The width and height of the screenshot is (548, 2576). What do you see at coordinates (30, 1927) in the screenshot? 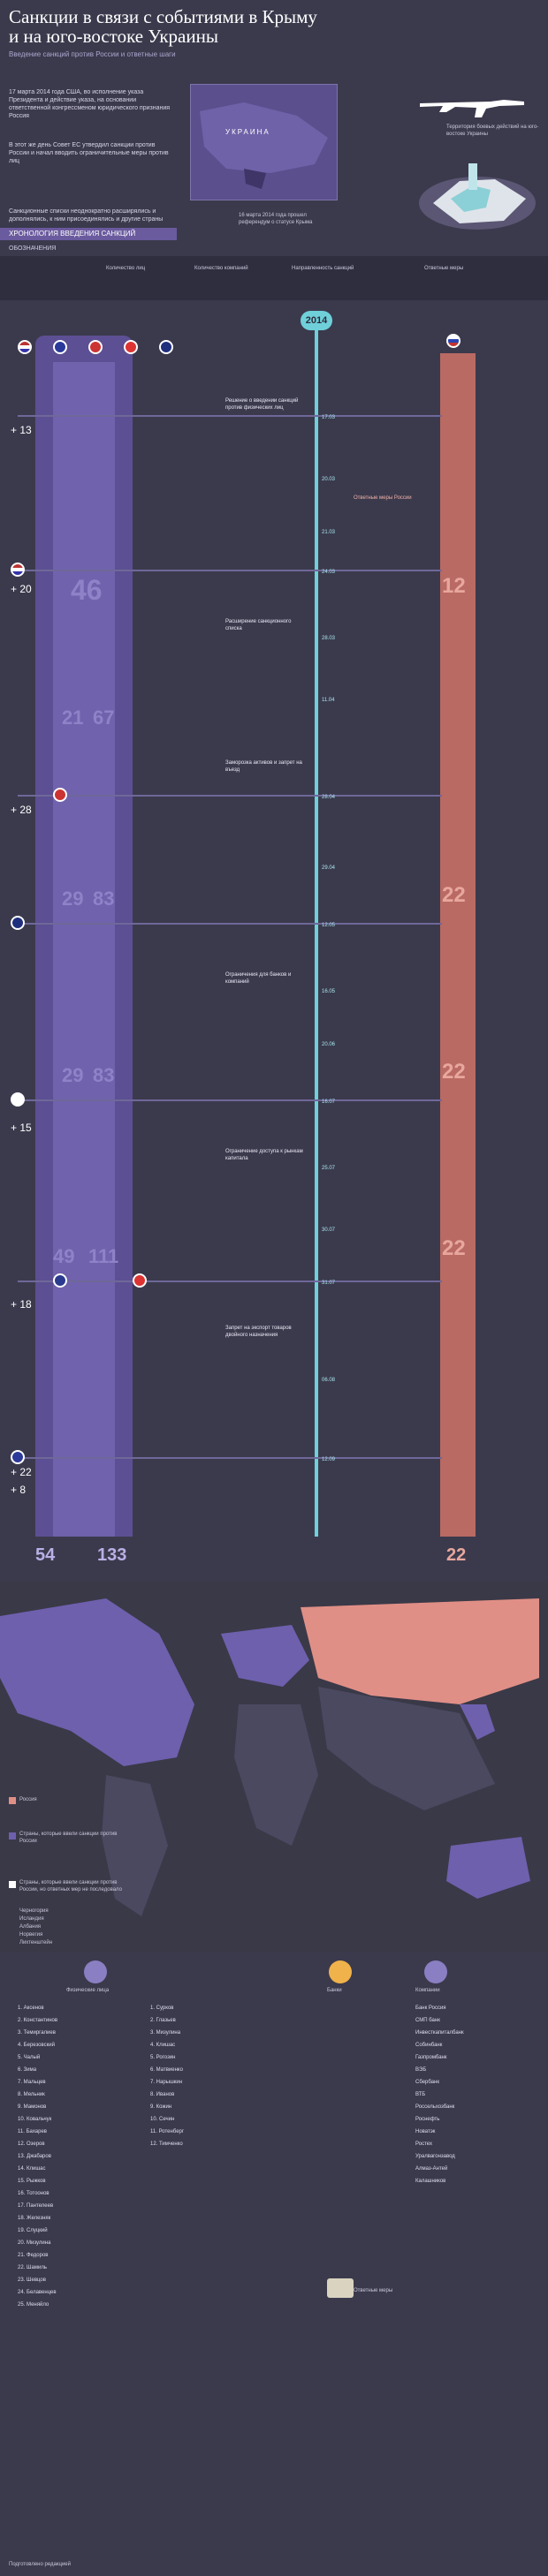
I see `joined-country: Албания` at bounding box center [30, 1927].